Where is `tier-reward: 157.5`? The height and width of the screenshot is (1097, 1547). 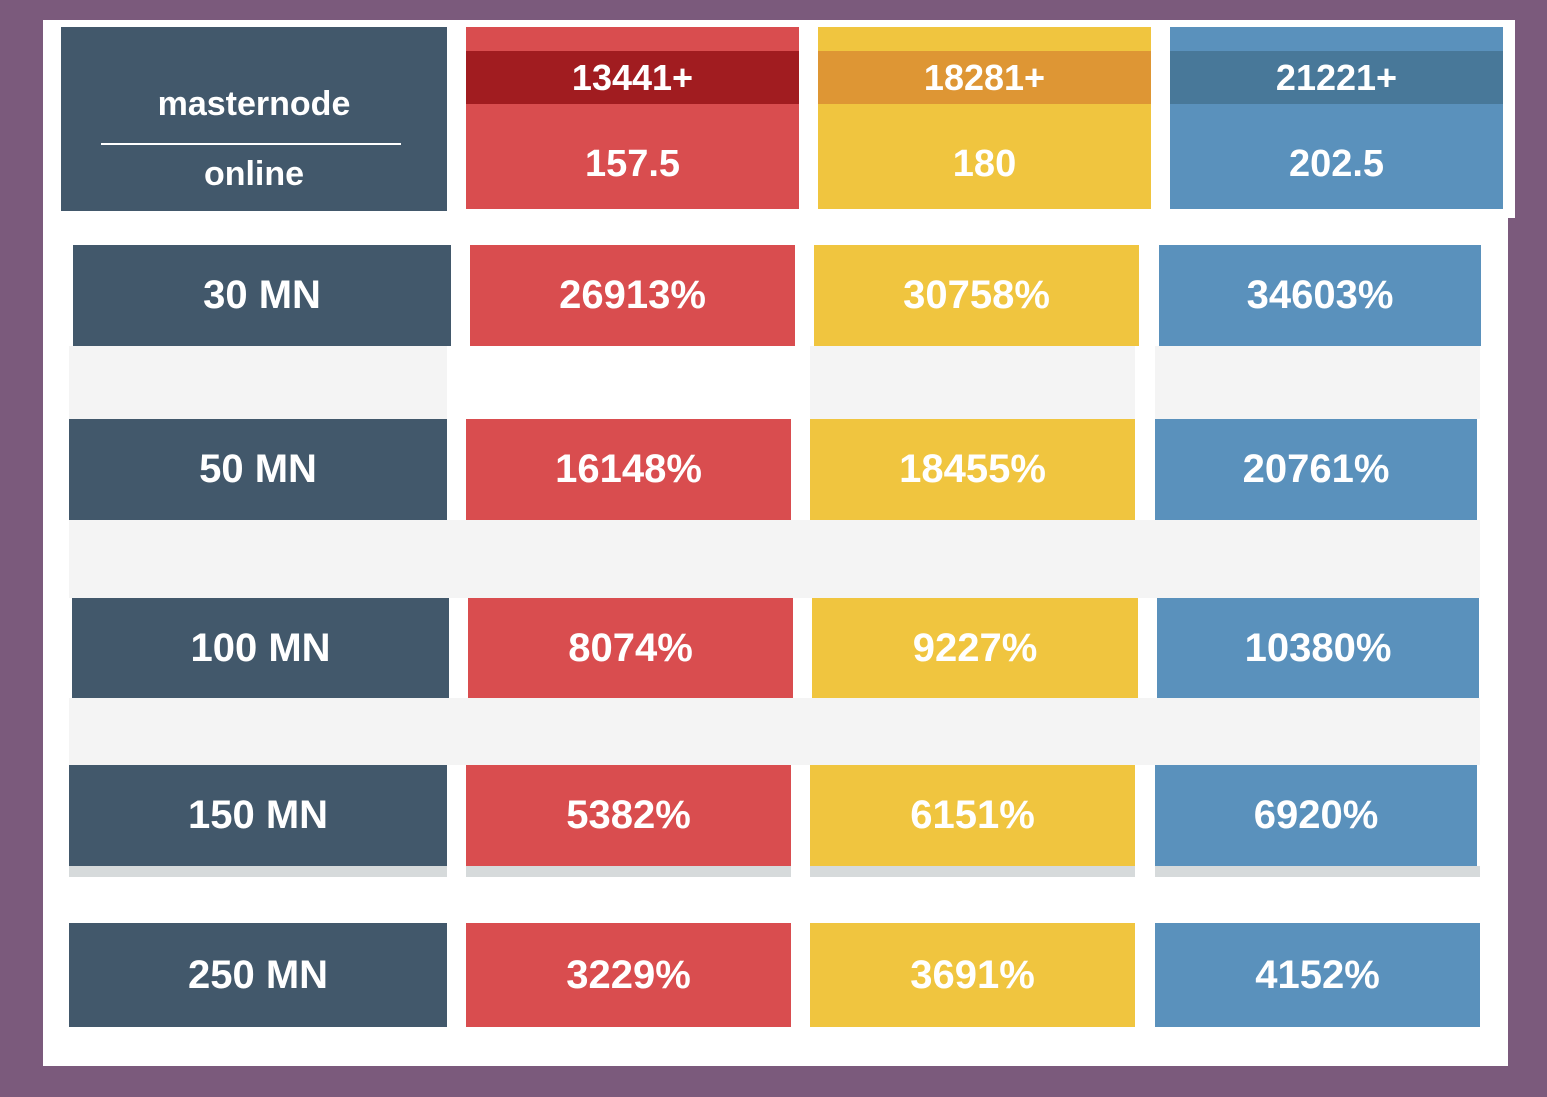
tier-reward: 157.5 is located at coordinates (632, 163).